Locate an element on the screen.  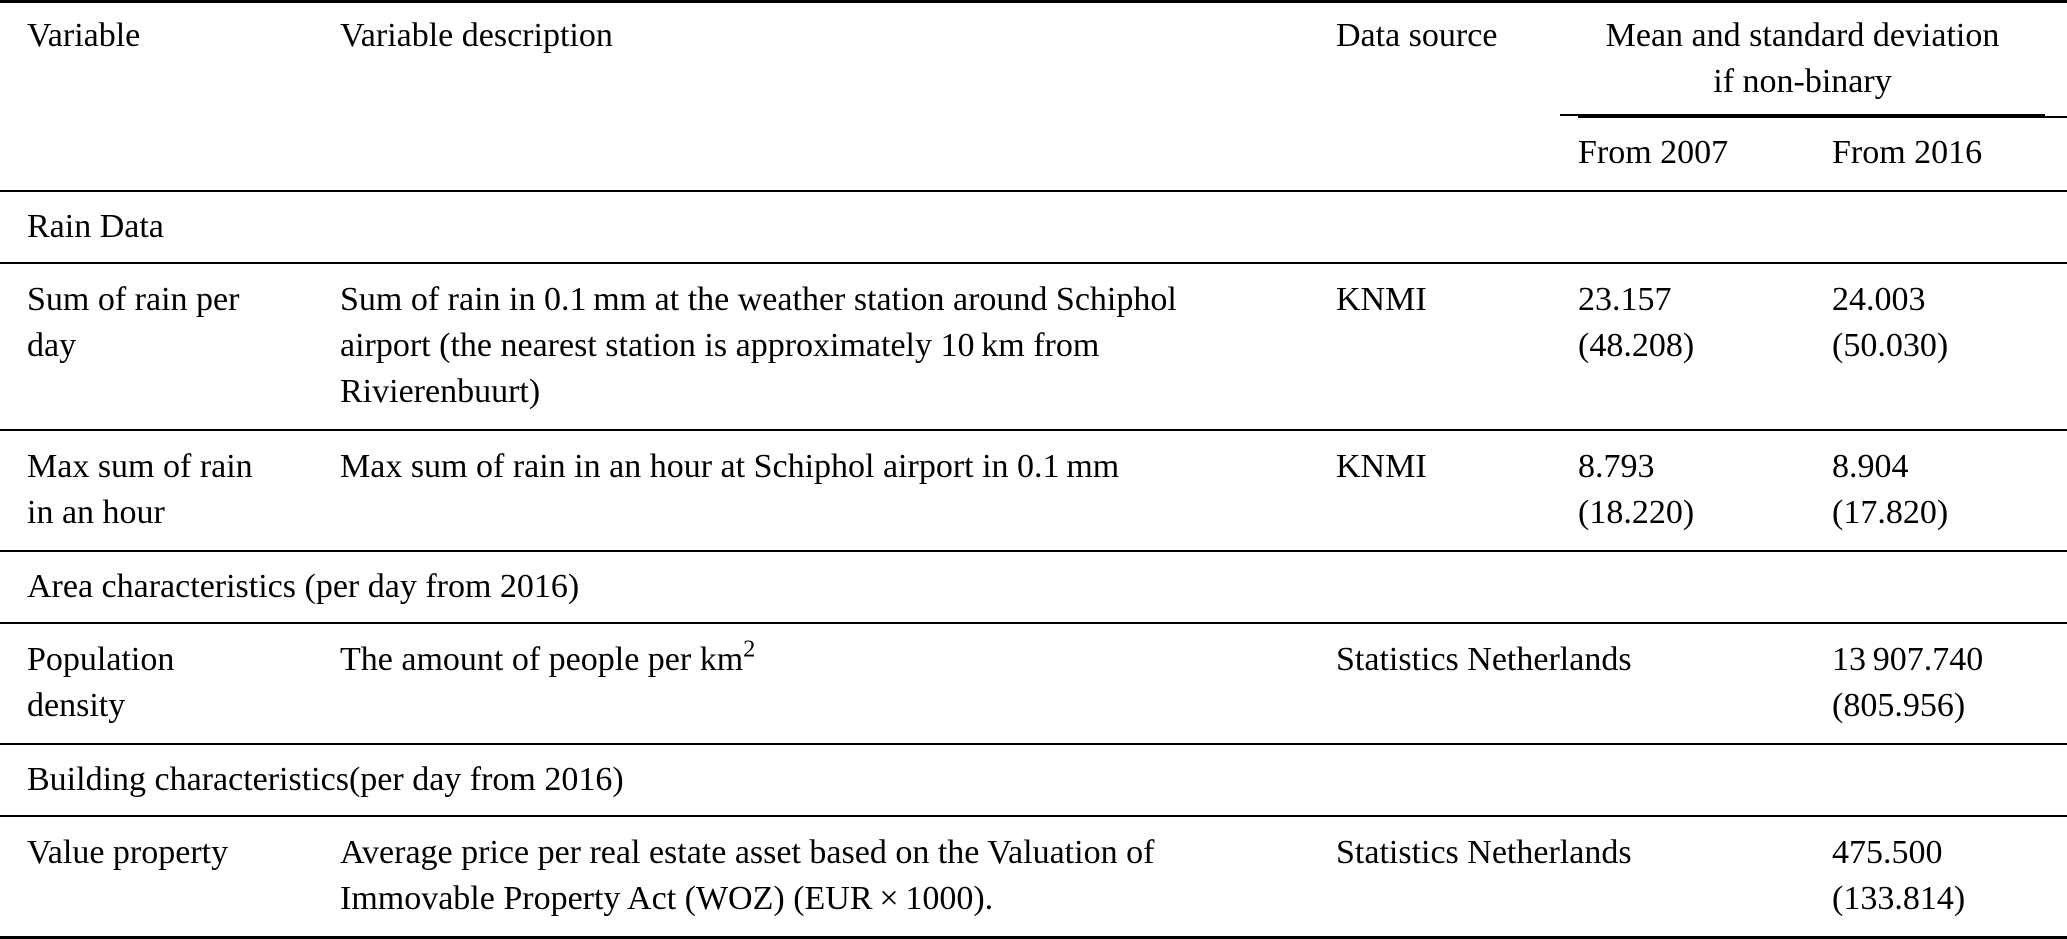
cell-from-2007: 23.157 (48.208) is located at coordinates (1705, 347).